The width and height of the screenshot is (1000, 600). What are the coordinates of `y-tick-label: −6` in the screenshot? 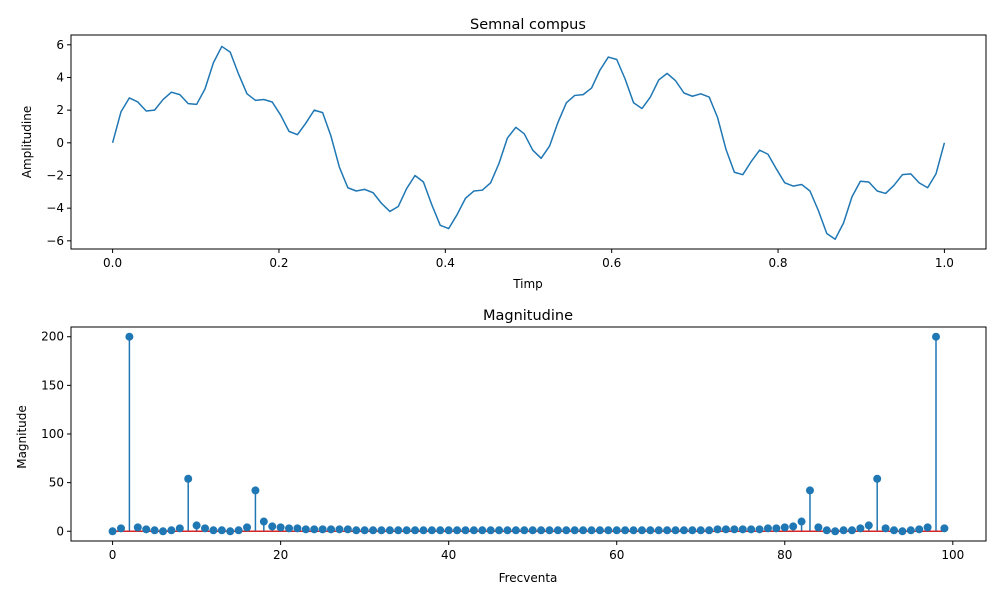 It's located at (55, 241).